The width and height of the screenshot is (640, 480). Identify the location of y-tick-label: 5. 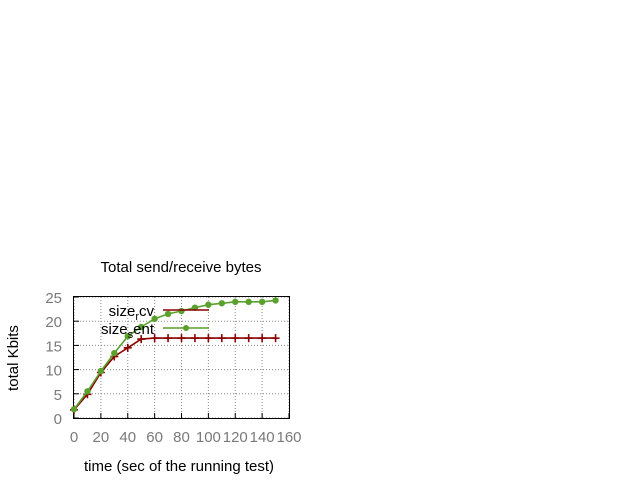
(58, 395).